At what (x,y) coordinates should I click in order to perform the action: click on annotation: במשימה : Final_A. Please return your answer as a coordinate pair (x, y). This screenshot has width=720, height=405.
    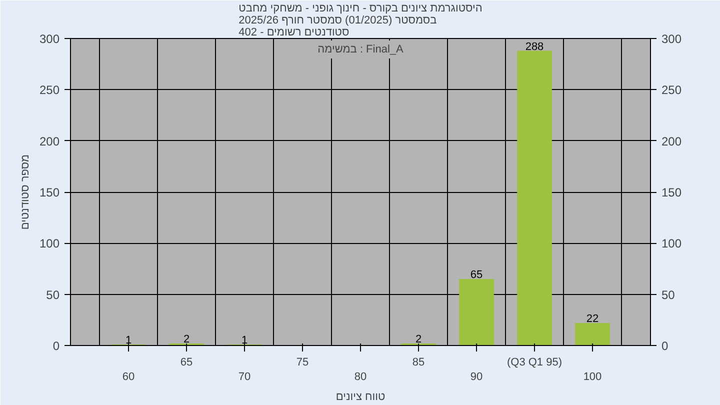
    Looking at the image, I should click on (361, 50).